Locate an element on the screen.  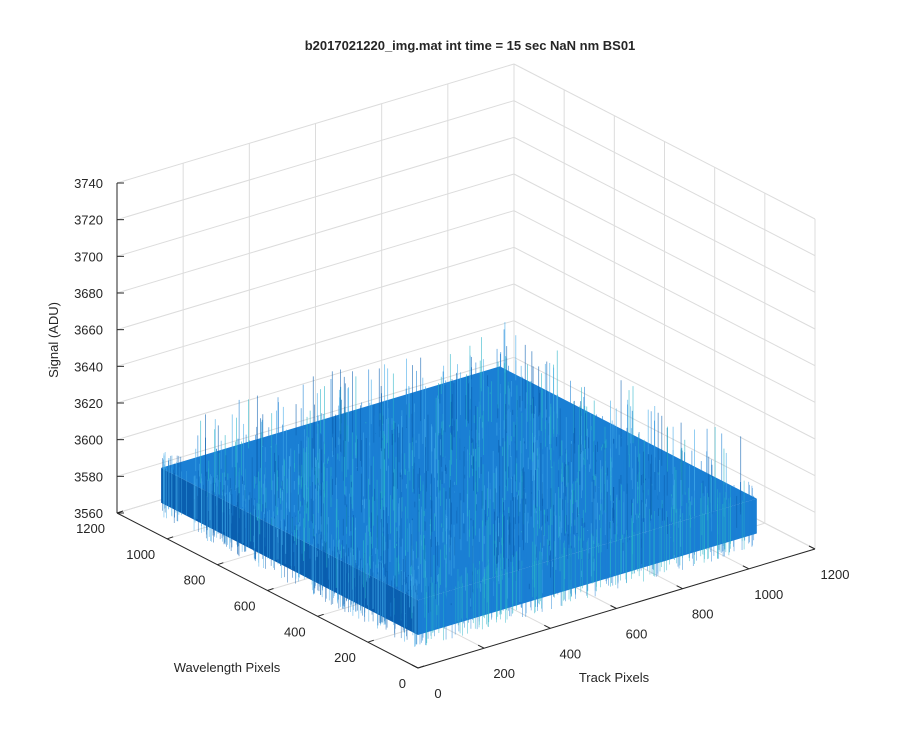
z-tick-label: 3660 is located at coordinates (88, 330).